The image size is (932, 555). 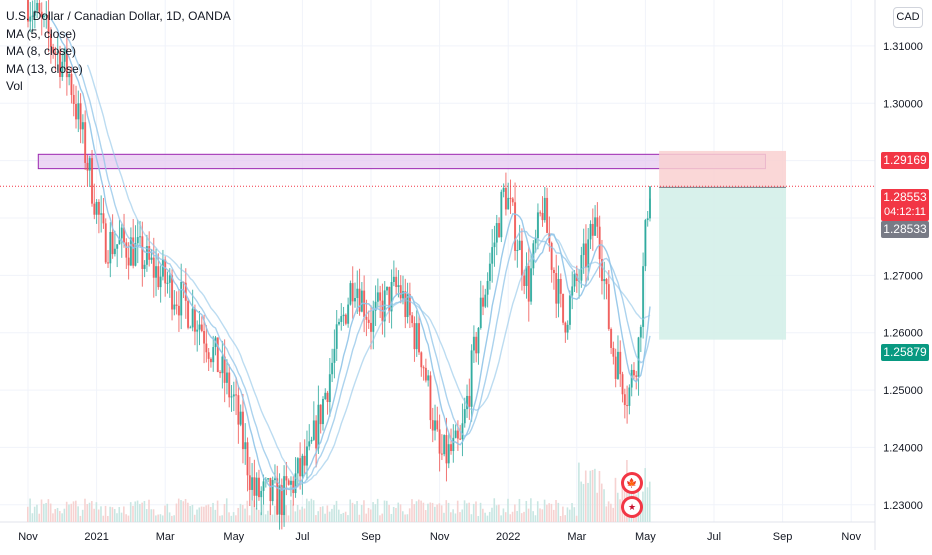 I want to click on flag-usa-icon: ★, so click(x=632, y=507).